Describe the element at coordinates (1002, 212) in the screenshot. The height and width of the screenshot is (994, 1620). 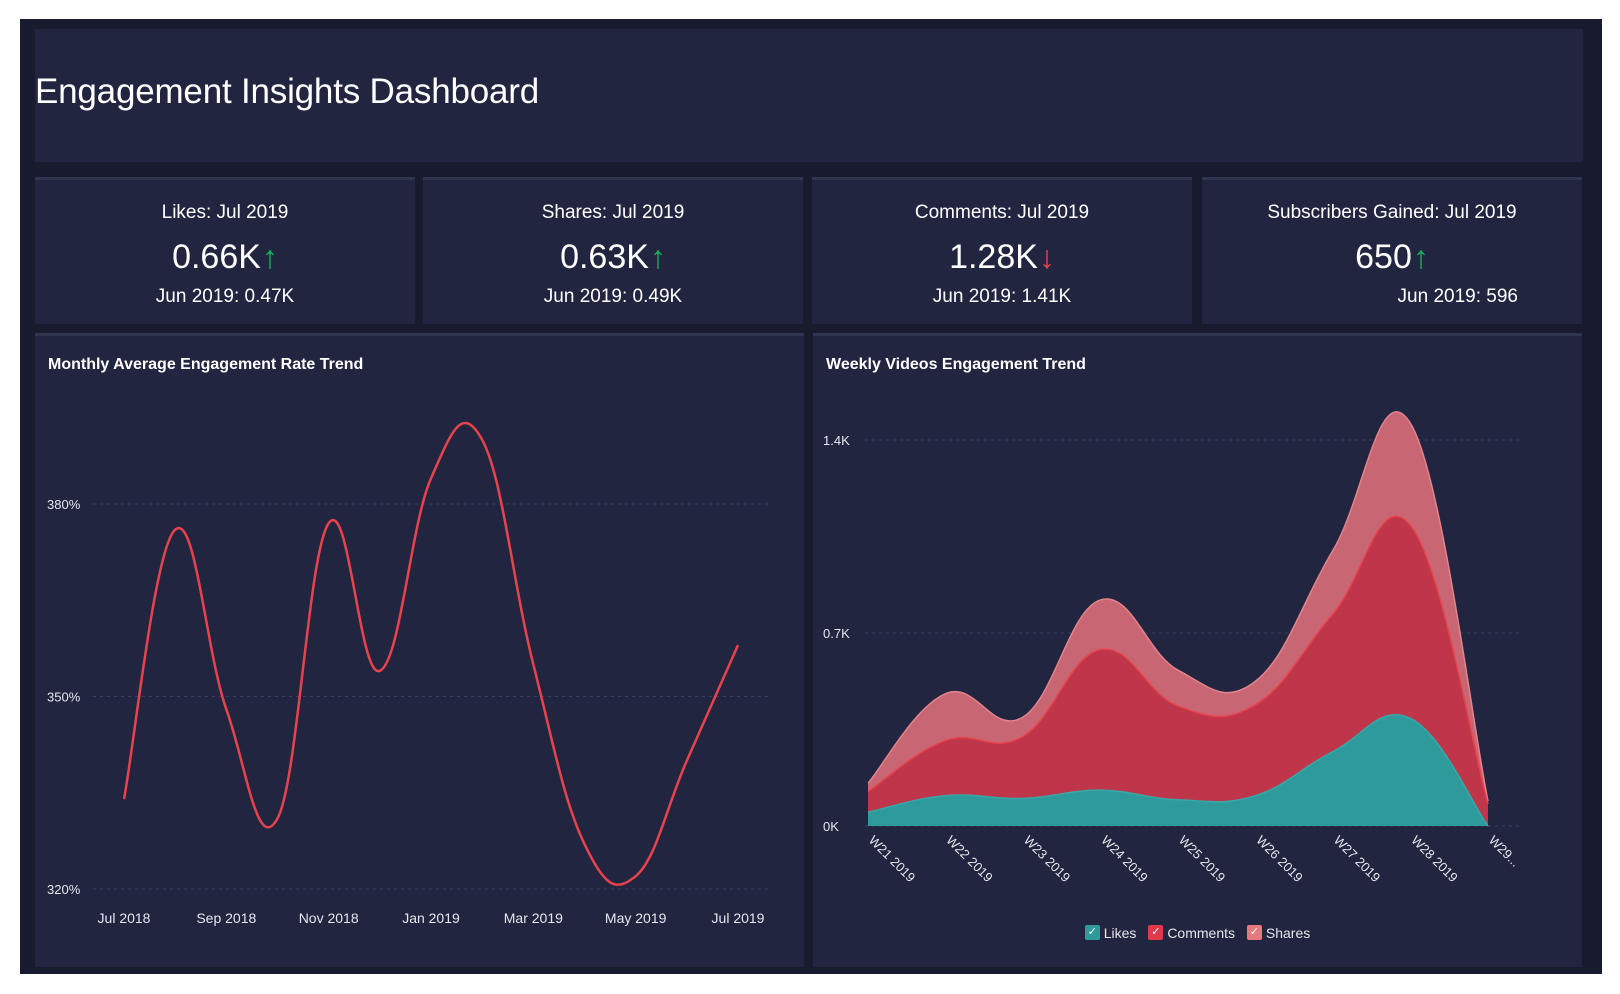
I see `kpi-title: Comments: Jul 2019` at that location.